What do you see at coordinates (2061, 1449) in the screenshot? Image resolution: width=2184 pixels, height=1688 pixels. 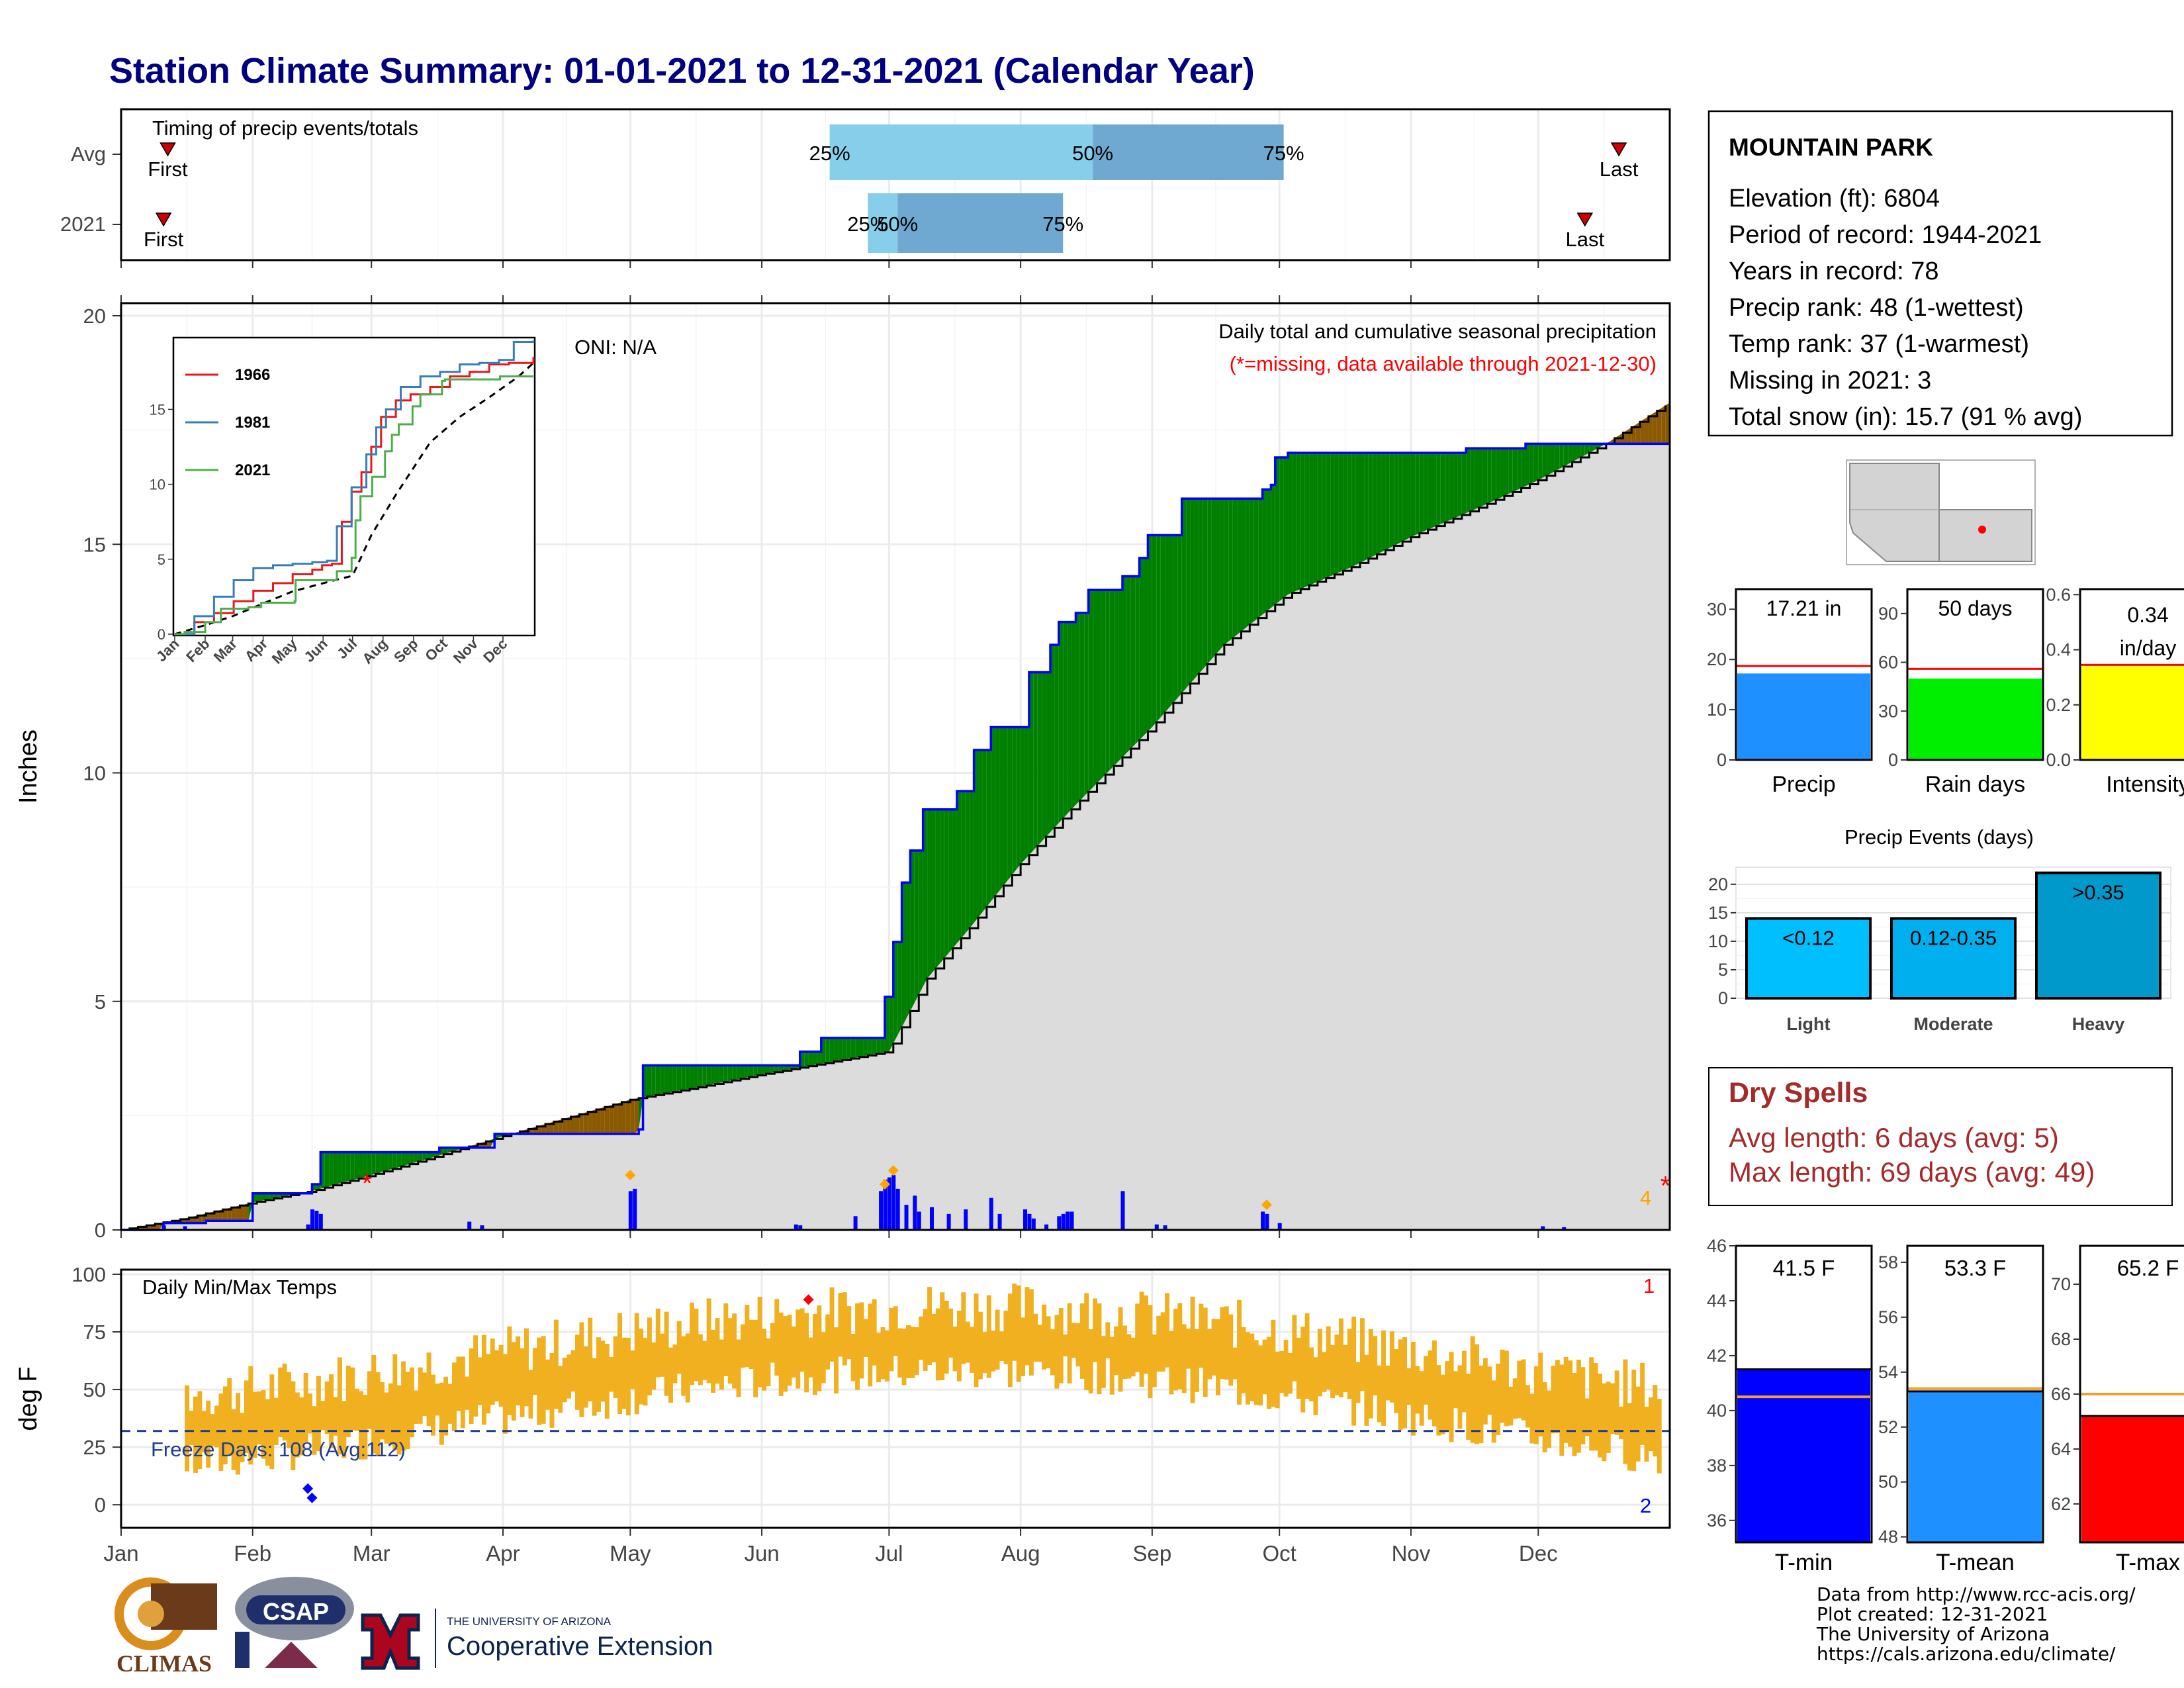 I see `temp-bar-tick-label: 64` at bounding box center [2061, 1449].